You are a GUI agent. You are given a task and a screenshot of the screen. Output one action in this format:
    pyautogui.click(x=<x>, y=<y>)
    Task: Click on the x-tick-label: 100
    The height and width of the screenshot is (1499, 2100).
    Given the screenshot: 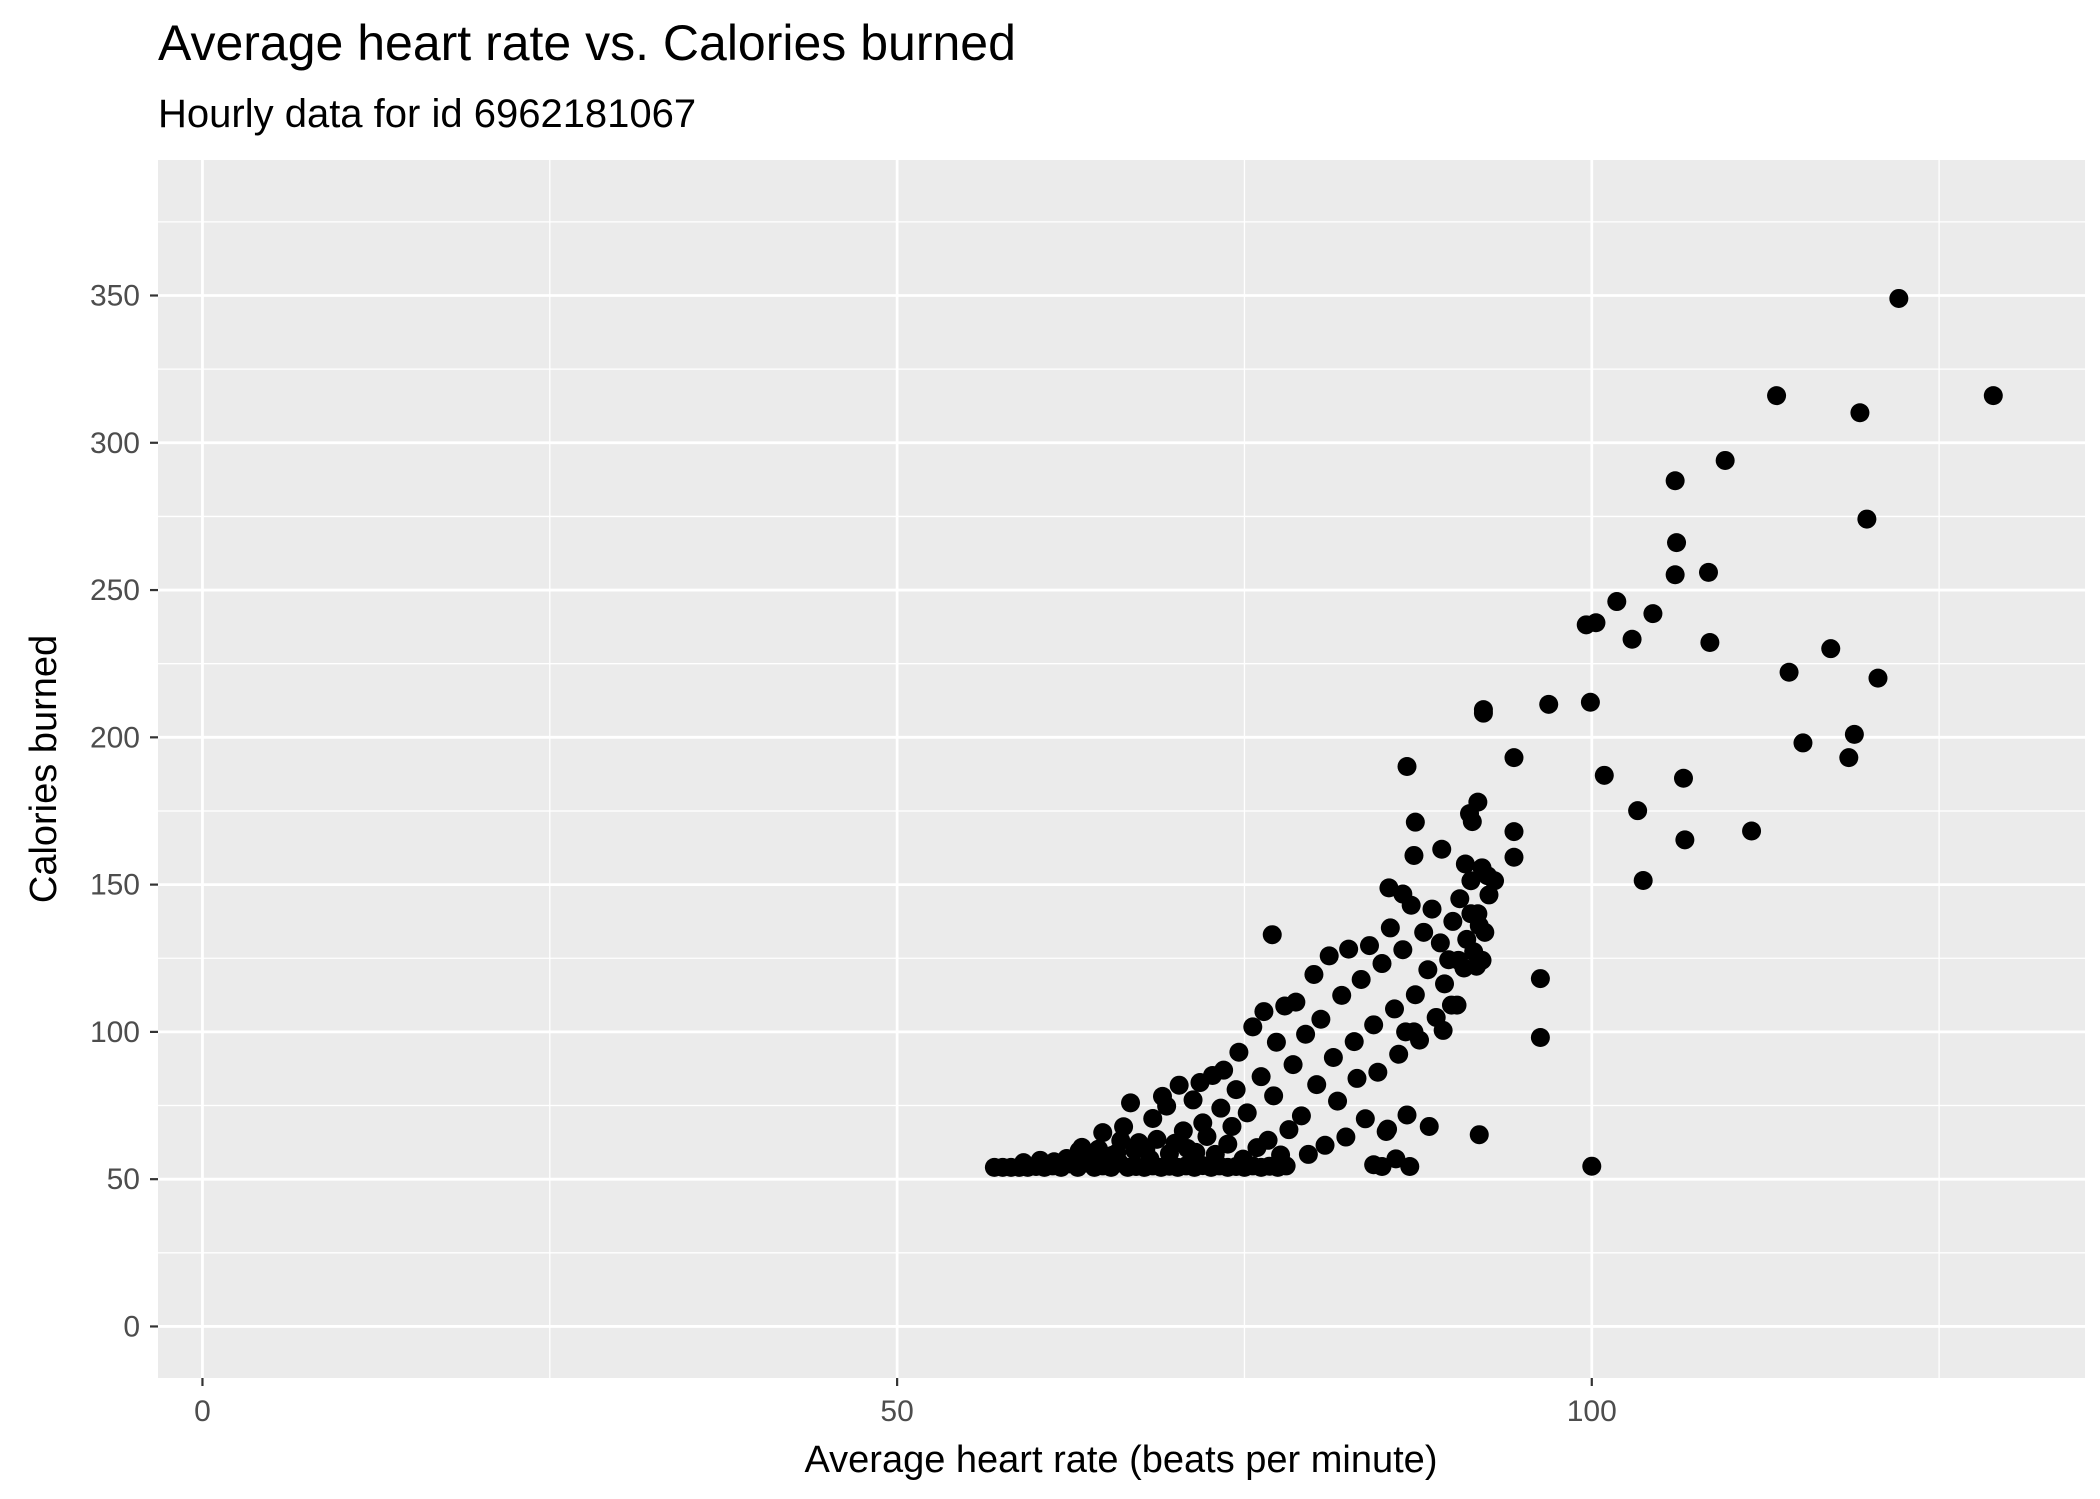 What is the action you would take?
    pyautogui.click(x=1592, y=1411)
    